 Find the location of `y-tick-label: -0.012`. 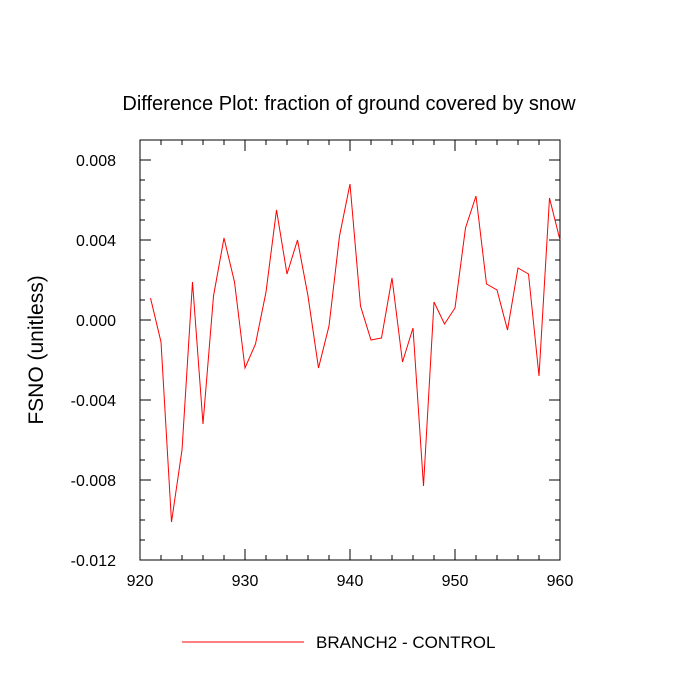

y-tick-label: -0.012 is located at coordinates (93, 561).